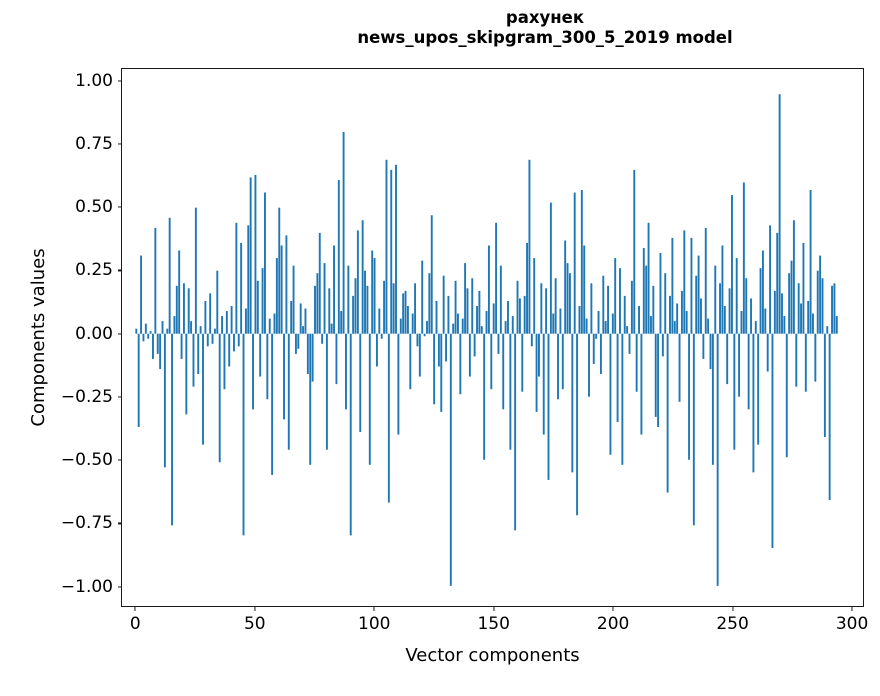 The width and height of the screenshot is (880, 696). Describe the element at coordinates (94, 270) in the screenshot. I see `y-tick-label: 0.25` at that location.